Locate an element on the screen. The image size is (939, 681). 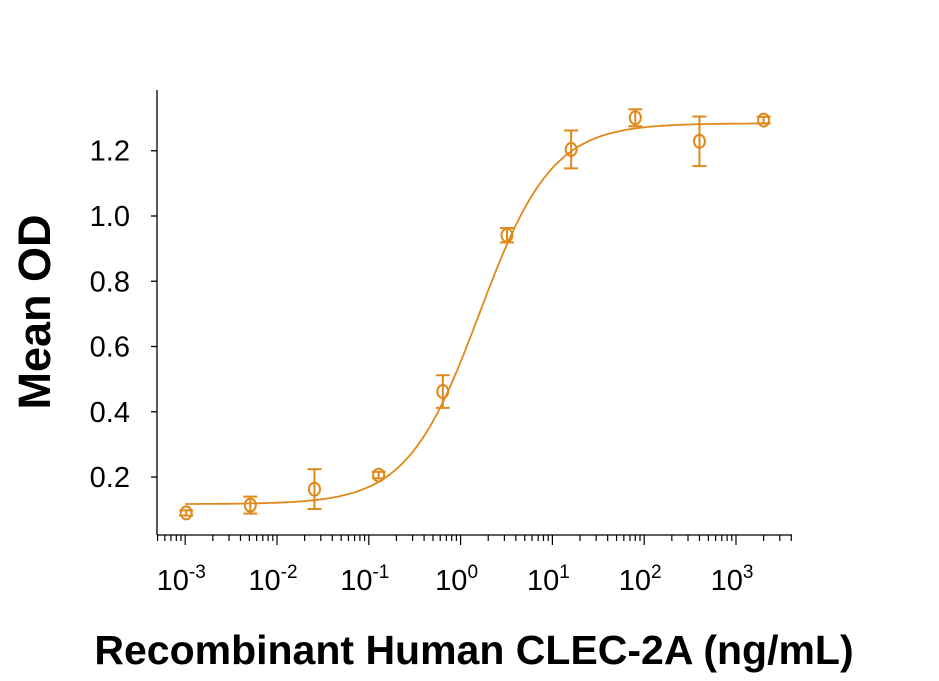
x-tick-label: 10⁻¹ is located at coordinates (364, 579).